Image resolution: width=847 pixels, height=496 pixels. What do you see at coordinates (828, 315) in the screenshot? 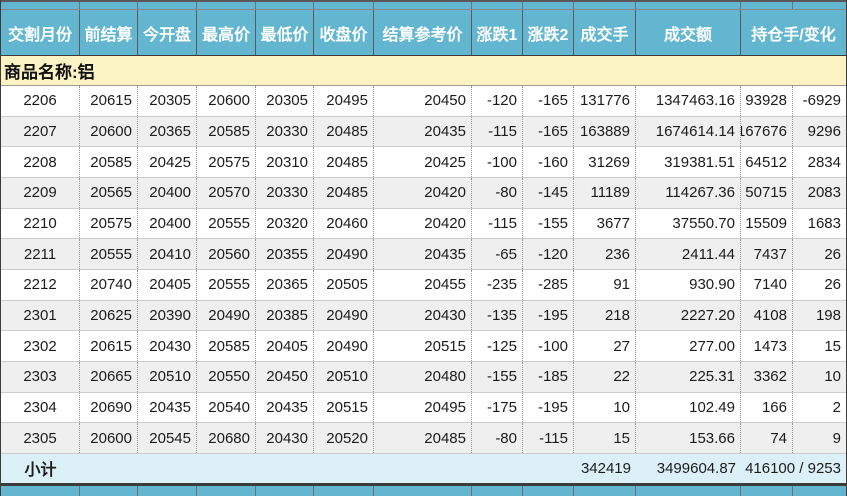
I see `cell-open-interest-change: 198` at bounding box center [828, 315].